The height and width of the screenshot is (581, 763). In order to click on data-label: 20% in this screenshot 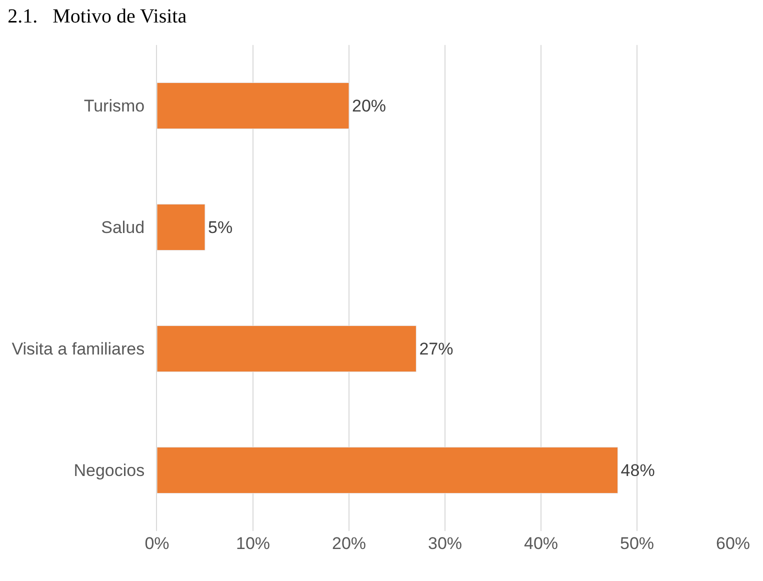, I will do `click(369, 106)`.